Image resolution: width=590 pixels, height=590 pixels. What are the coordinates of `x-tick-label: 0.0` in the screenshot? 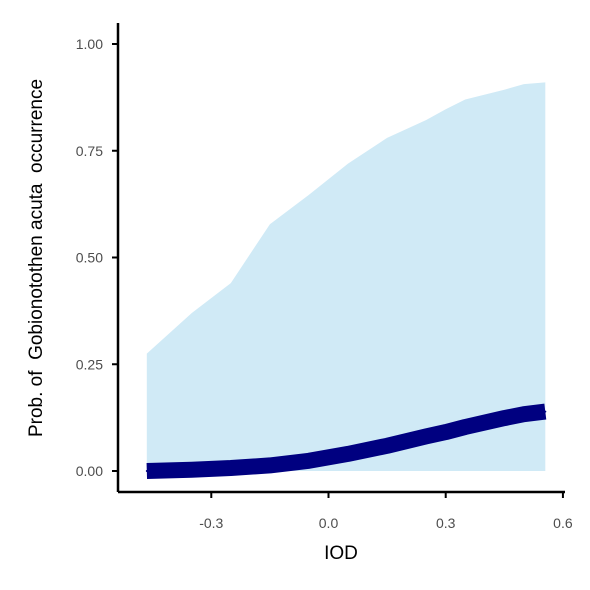 It's located at (329, 523).